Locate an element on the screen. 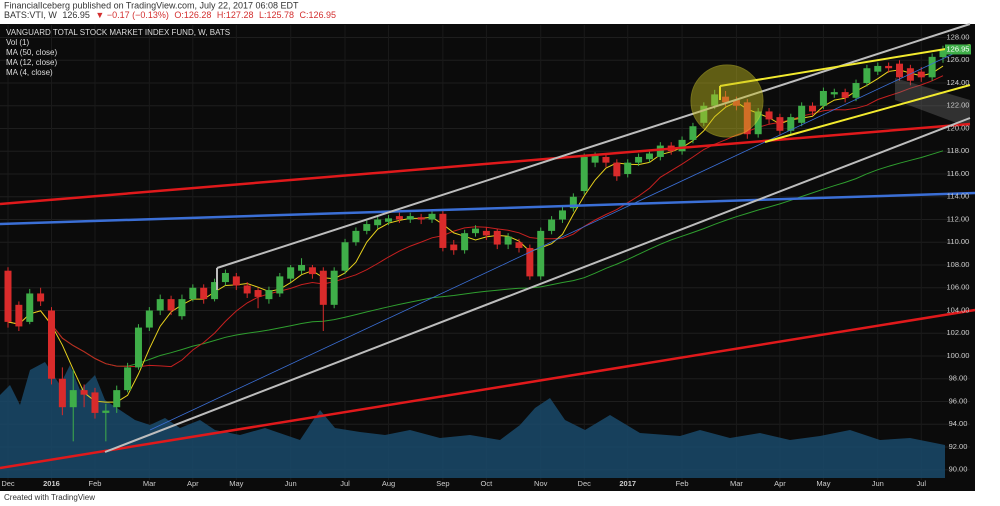 Image resolution: width=1000 pixels, height=506 pixels. y-tick-label: 114.00 is located at coordinates (958, 196).